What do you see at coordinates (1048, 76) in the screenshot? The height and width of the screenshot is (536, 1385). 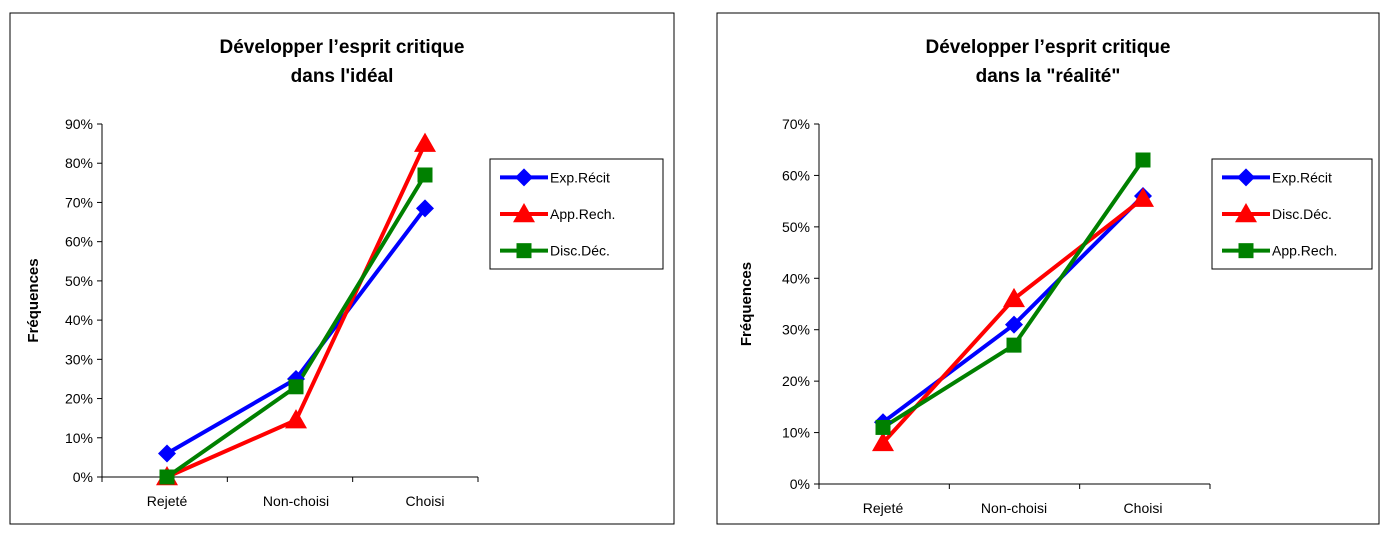 I see `chart-title-line: dans la "réalité"` at bounding box center [1048, 76].